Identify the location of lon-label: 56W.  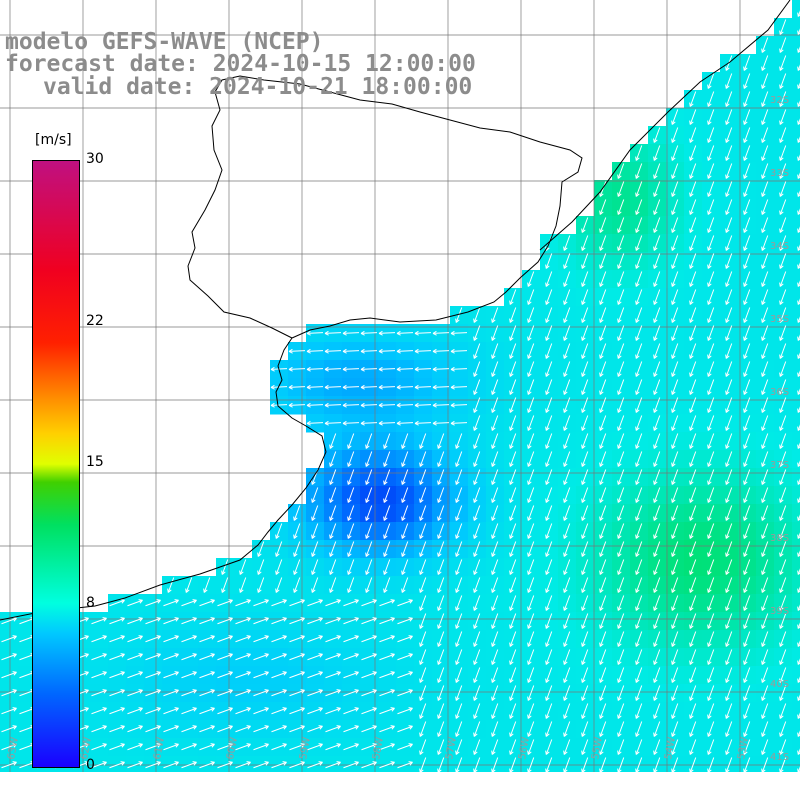
(524, 748).